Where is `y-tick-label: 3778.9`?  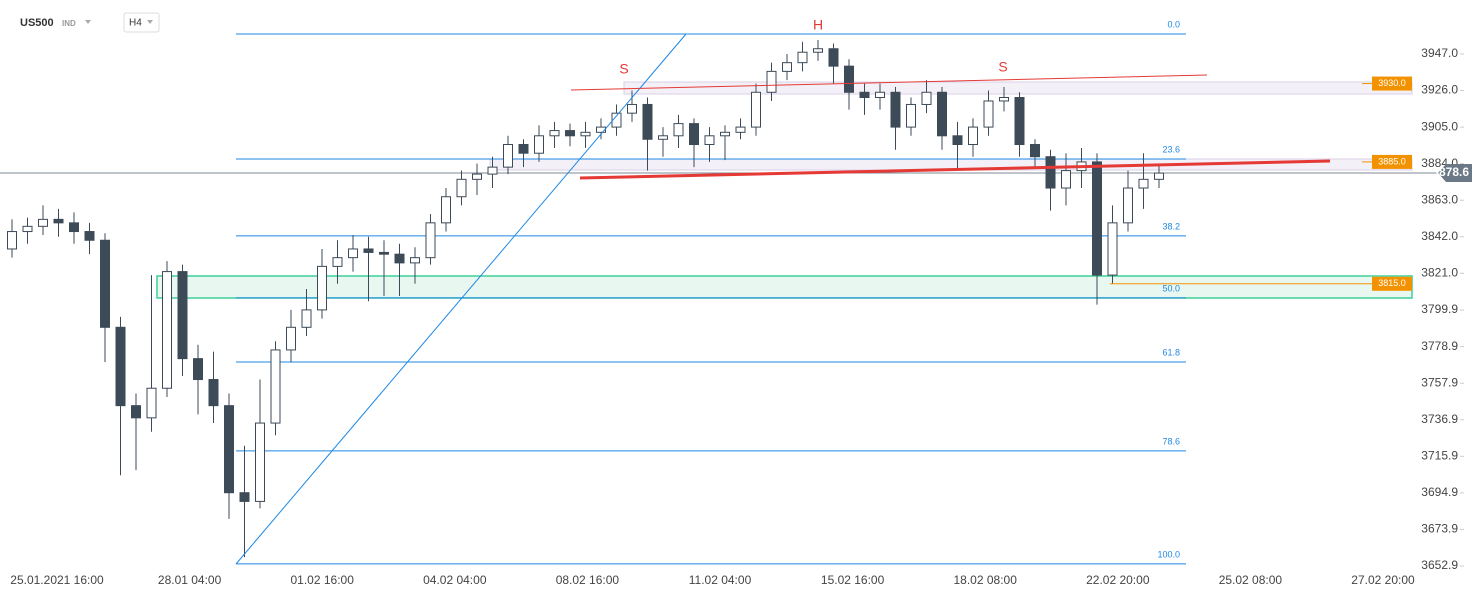 y-tick-label: 3778.9 is located at coordinates (1439, 346).